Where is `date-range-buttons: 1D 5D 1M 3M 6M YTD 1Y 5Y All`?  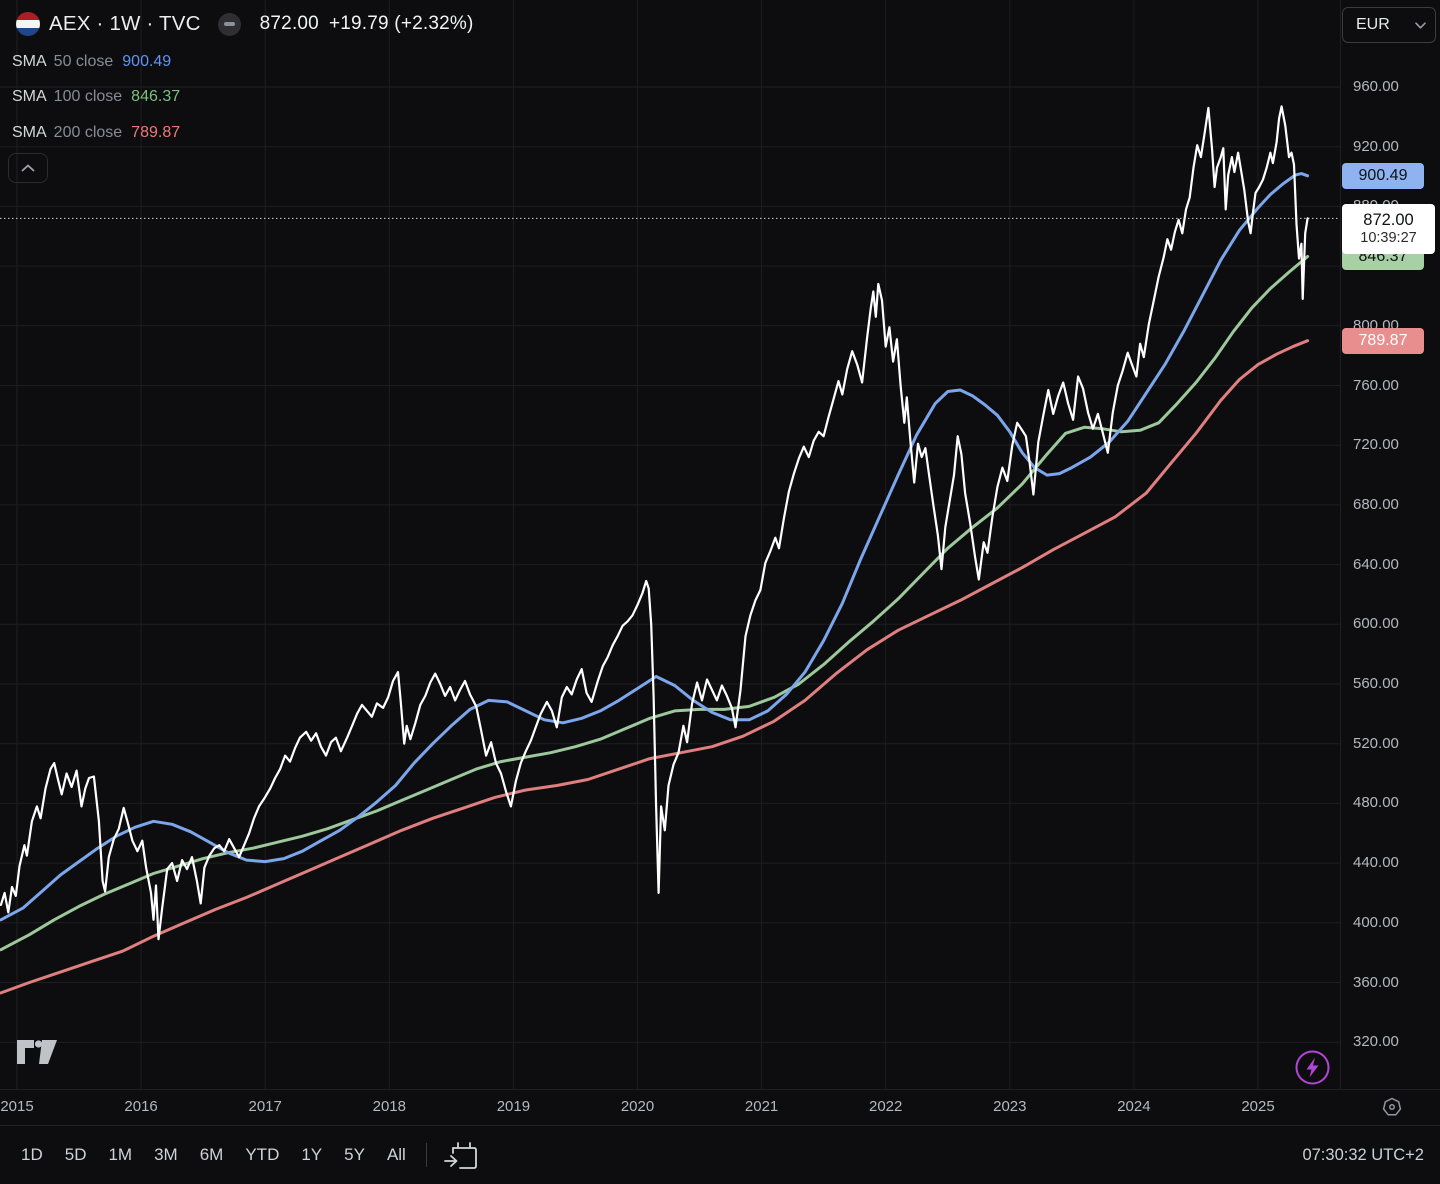 date-range-buttons: 1D 5D 1M 3M 6M YTD 1Y 5Y All is located at coordinates (213, 1155).